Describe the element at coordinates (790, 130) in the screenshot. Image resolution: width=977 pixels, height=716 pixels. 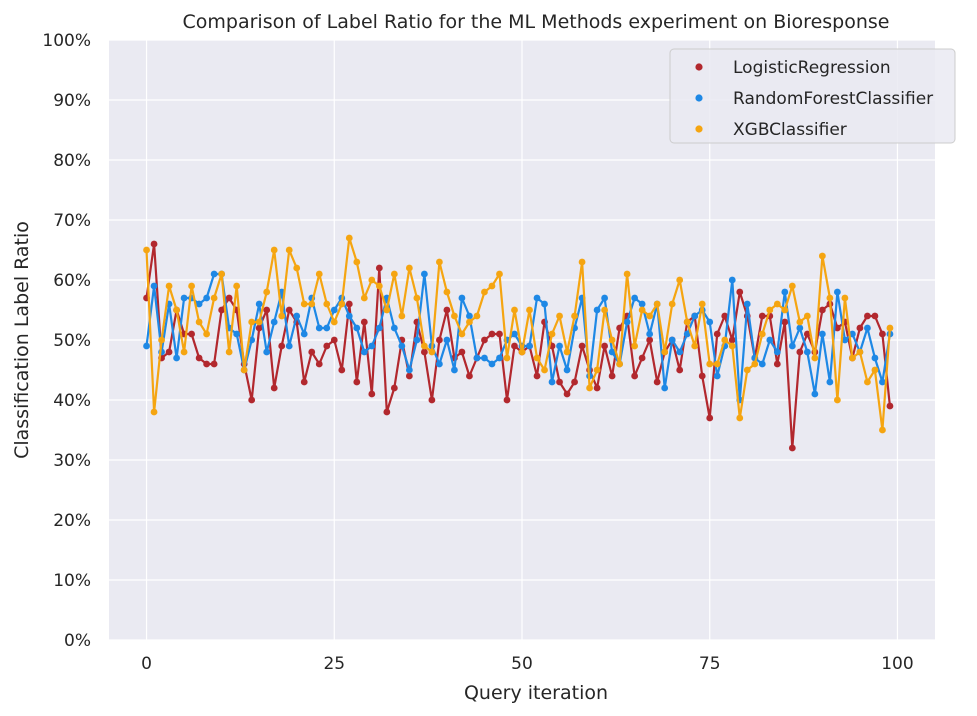
I see `legend-label: XGBClassifier` at that location.